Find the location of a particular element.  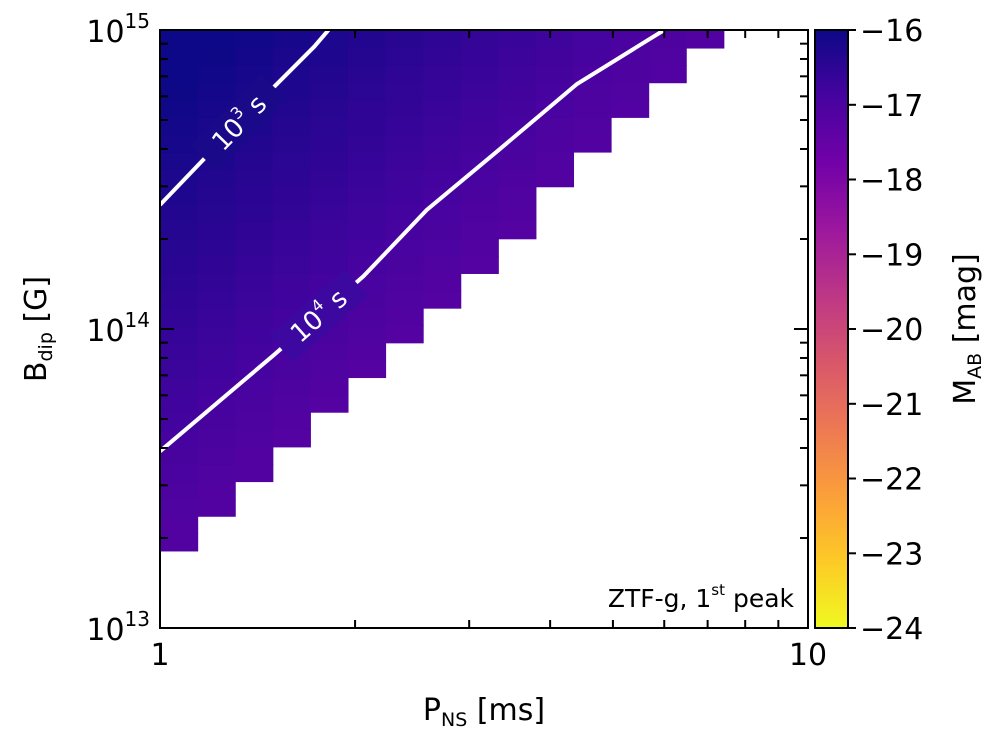

contour-label-gap is located at coordinates (239, 123).